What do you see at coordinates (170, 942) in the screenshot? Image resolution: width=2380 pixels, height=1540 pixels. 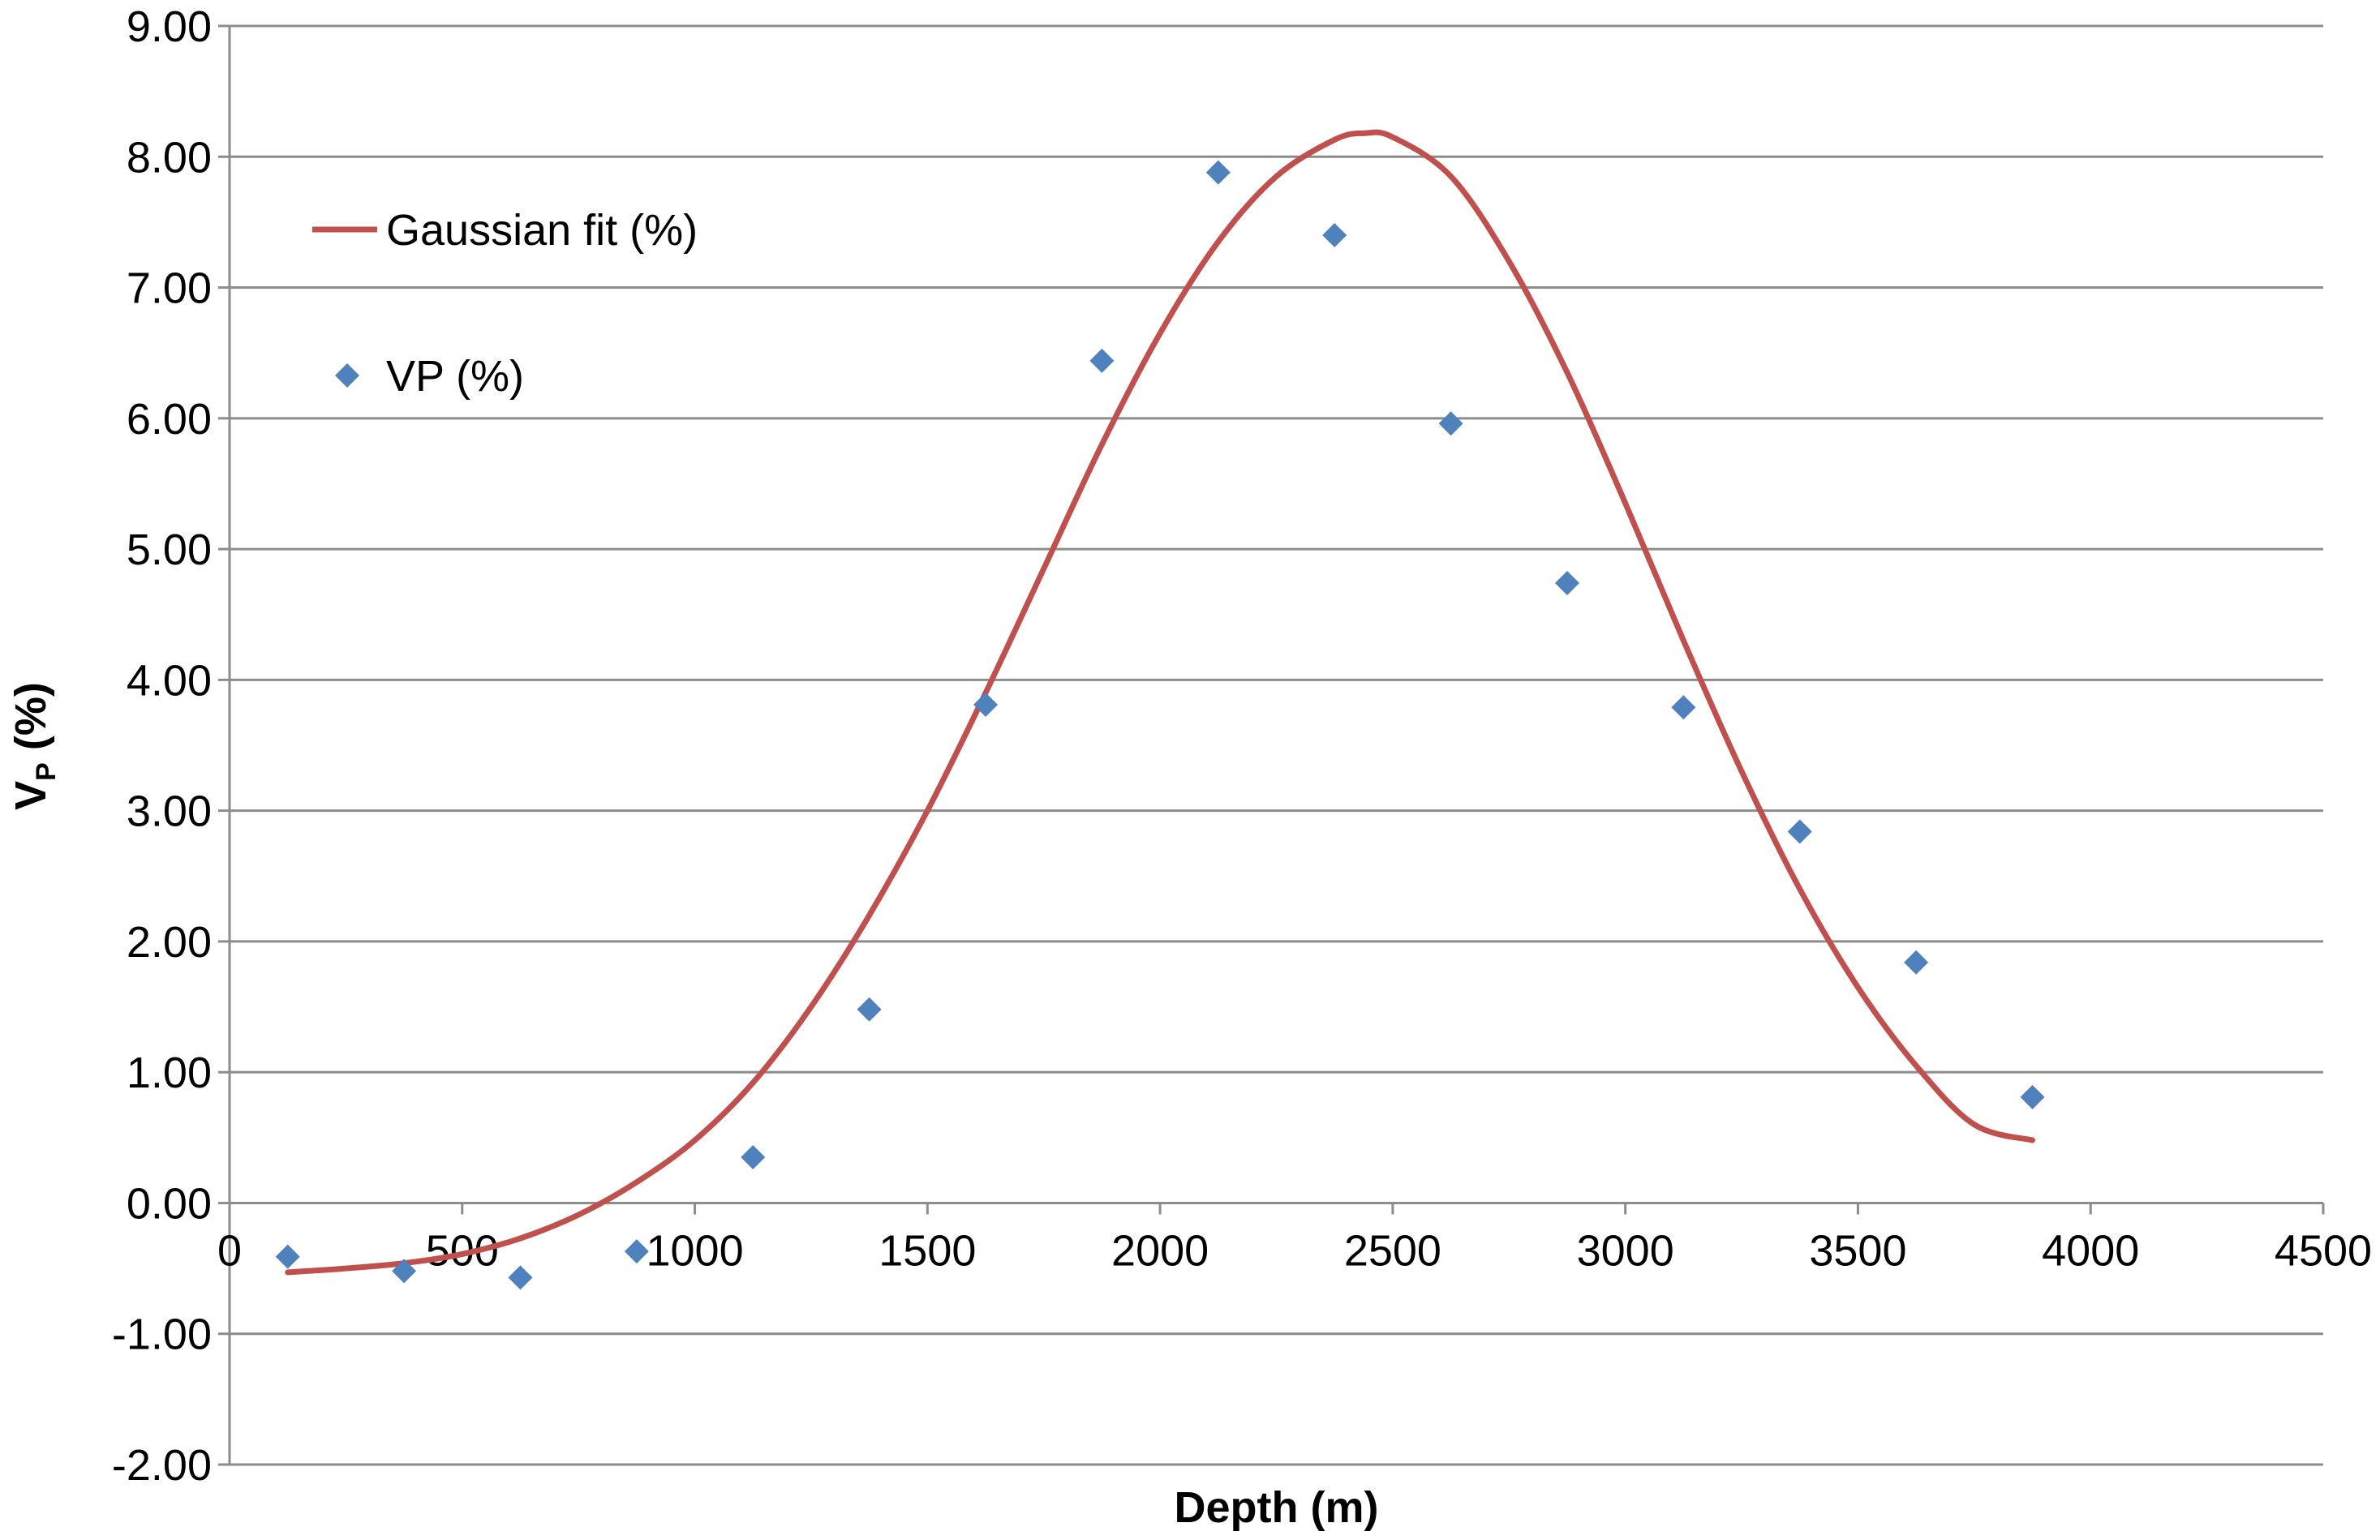 I see `y-tick-label: 2.00` at bounding box center [170, 942].